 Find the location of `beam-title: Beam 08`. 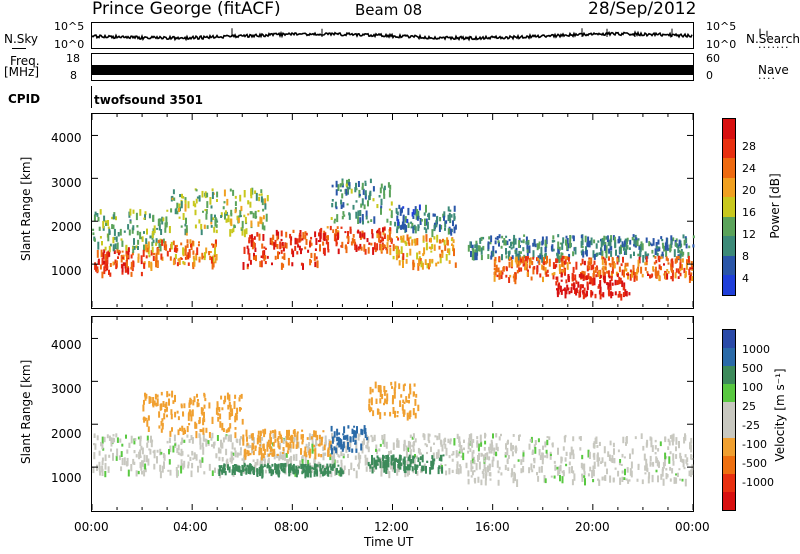

beam-title: Beam 08 is located at coordinates (389, 10).